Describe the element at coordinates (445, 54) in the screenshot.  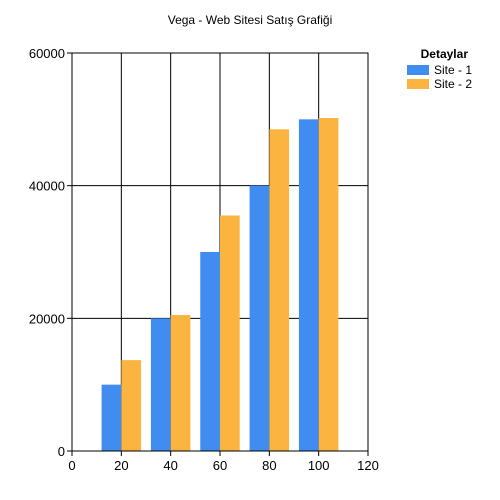
I see `legend-title: Detaylar` at that location.